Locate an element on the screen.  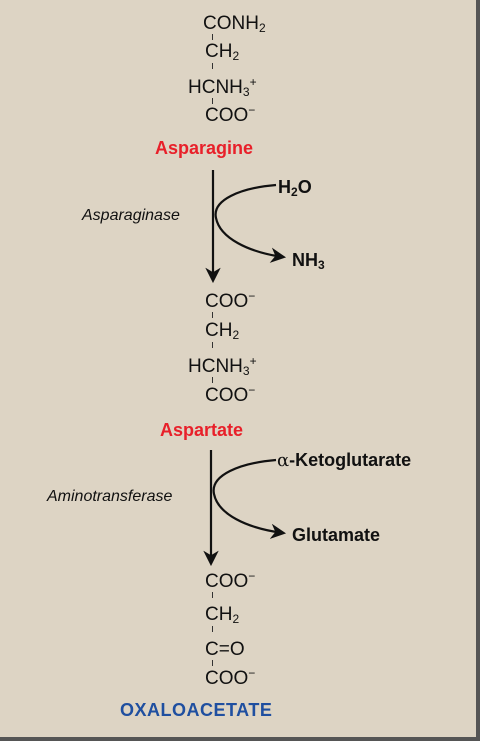
ammonia-output: NH3 is located at coordinates (308, 261).